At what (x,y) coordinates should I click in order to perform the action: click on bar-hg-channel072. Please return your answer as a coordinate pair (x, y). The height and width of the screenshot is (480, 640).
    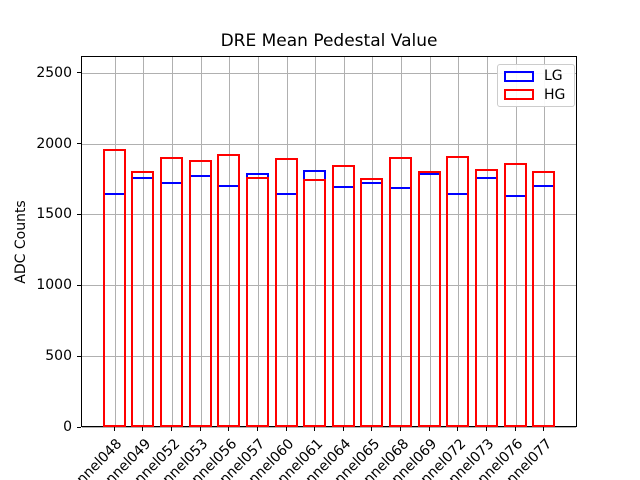
    Looking at the image, I should click on (458, 291).